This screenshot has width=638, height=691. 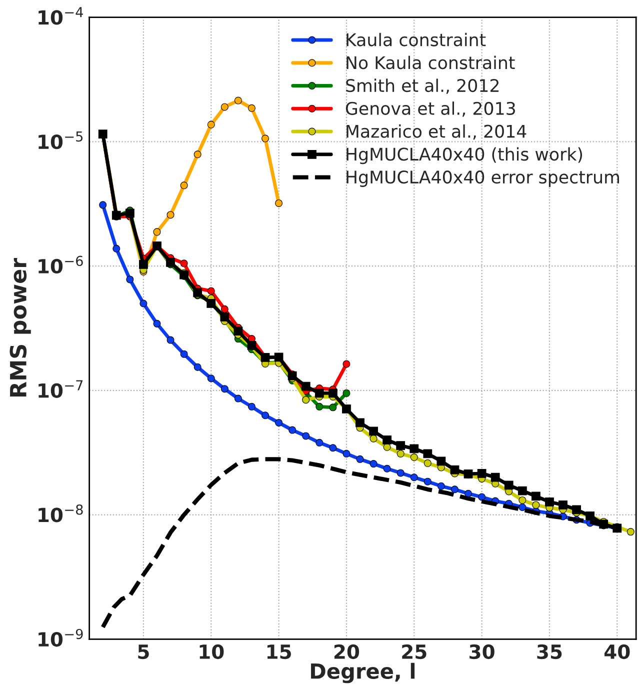 I want to click on x-tick-label: 25, so click(x=414, y=652).